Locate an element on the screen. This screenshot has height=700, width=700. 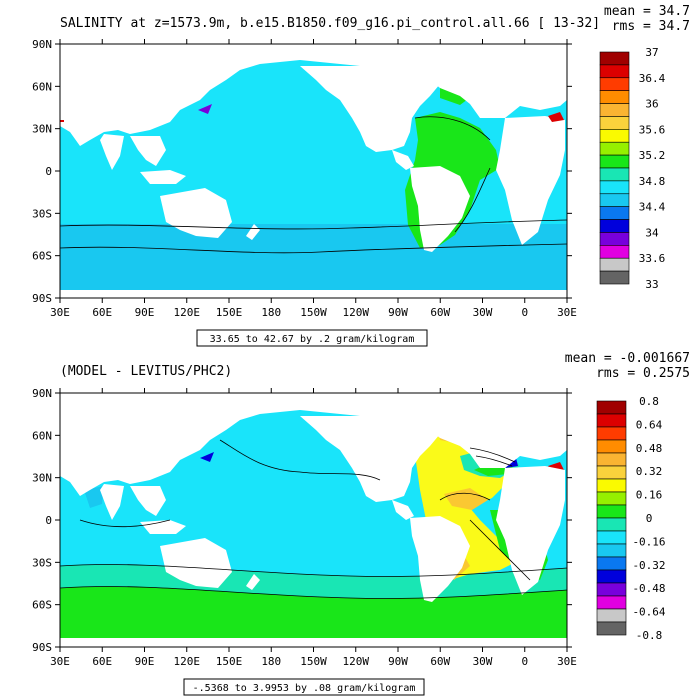
panel2-title: (MODEL - LEVITUS/PHC2) is located at coordinates (146, 371).